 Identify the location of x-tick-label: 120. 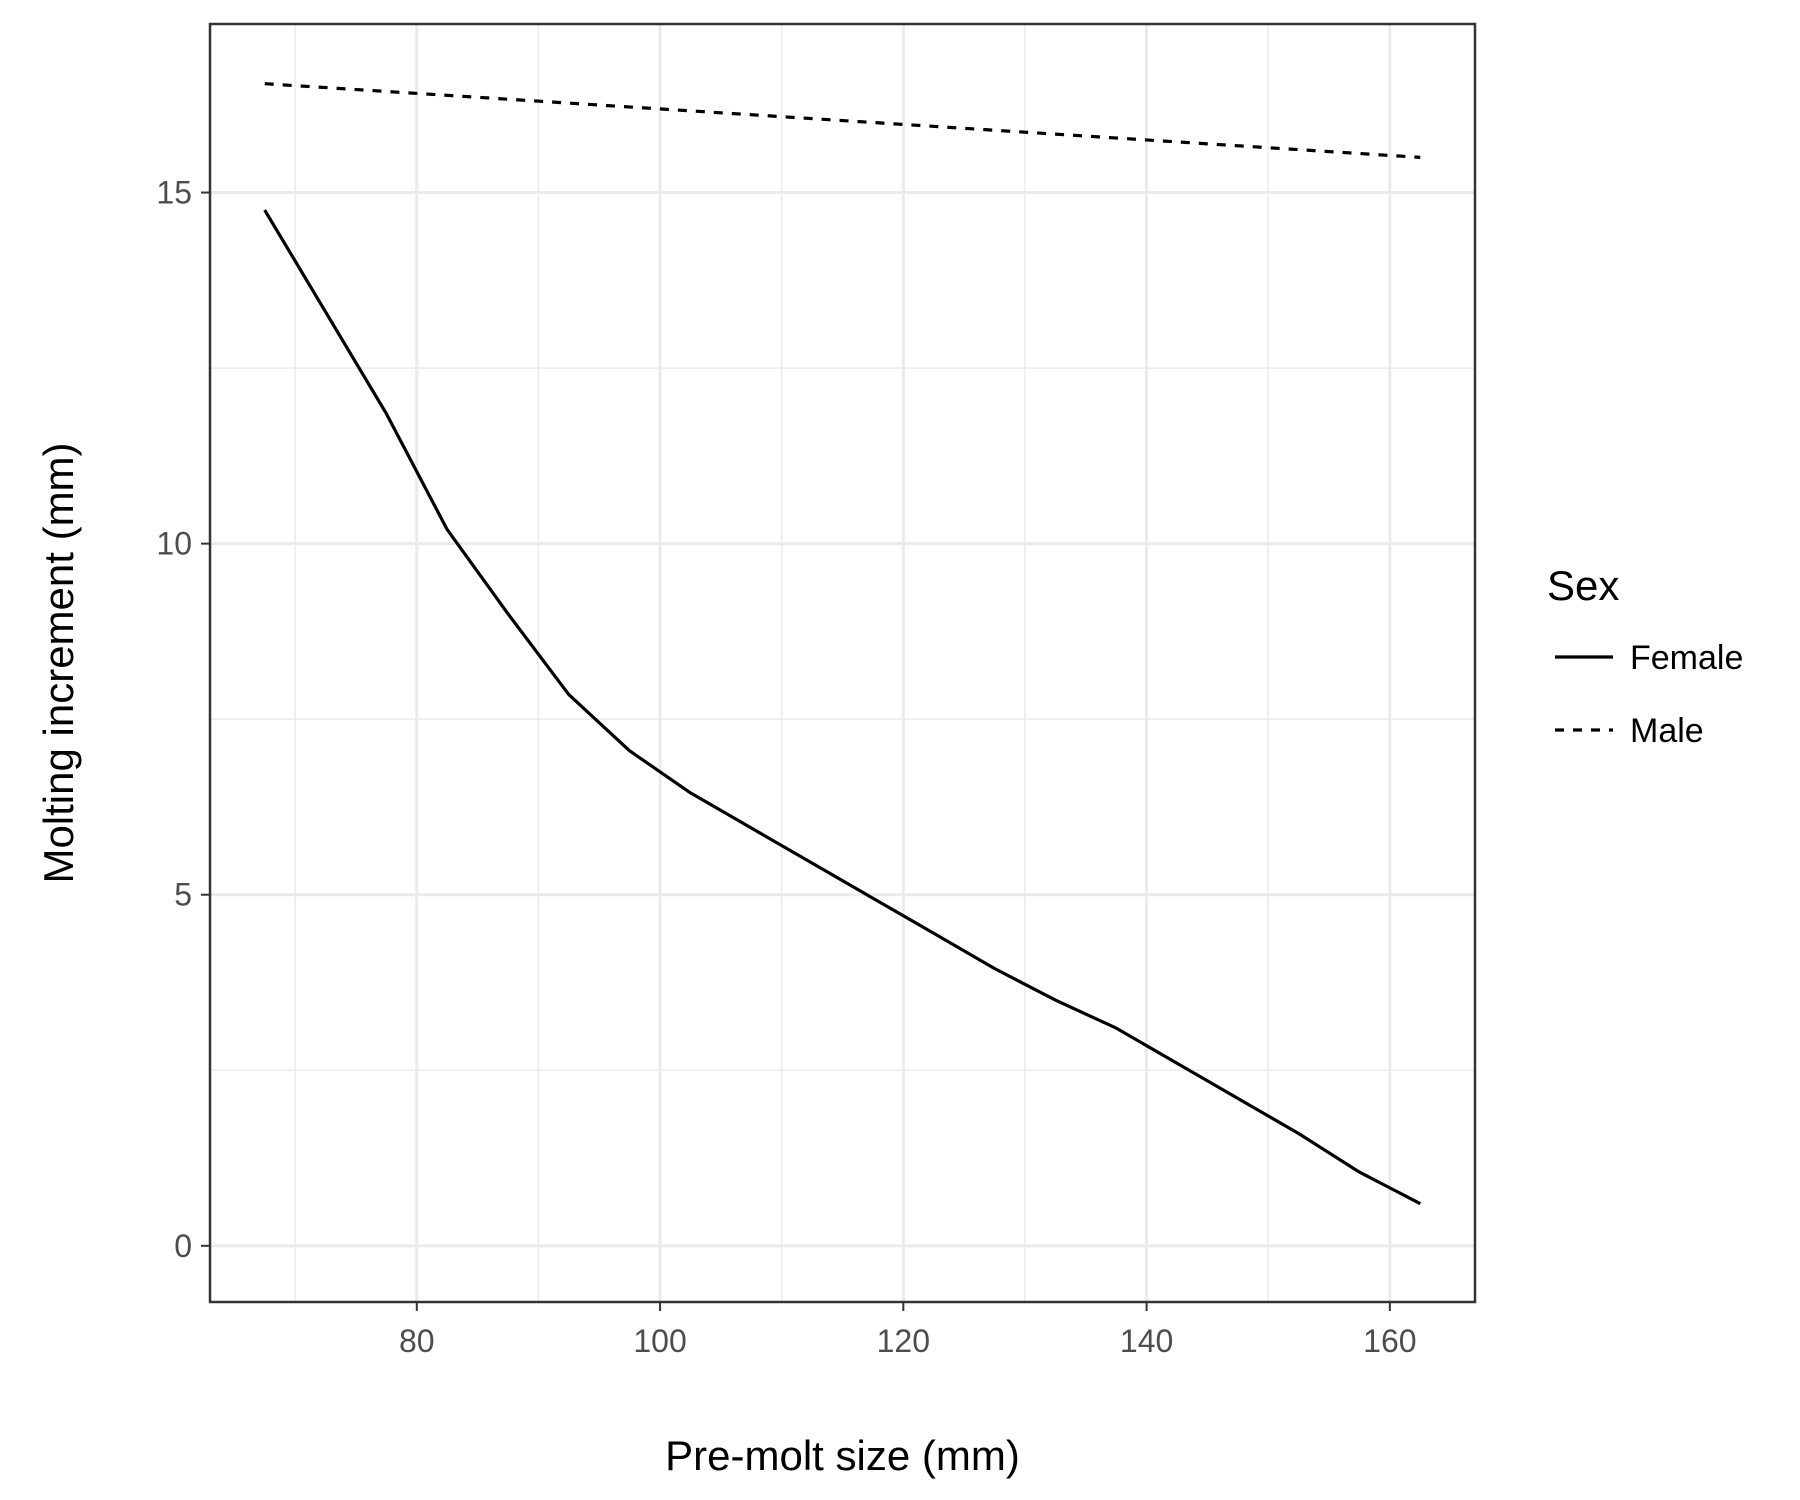
(903, 1341).